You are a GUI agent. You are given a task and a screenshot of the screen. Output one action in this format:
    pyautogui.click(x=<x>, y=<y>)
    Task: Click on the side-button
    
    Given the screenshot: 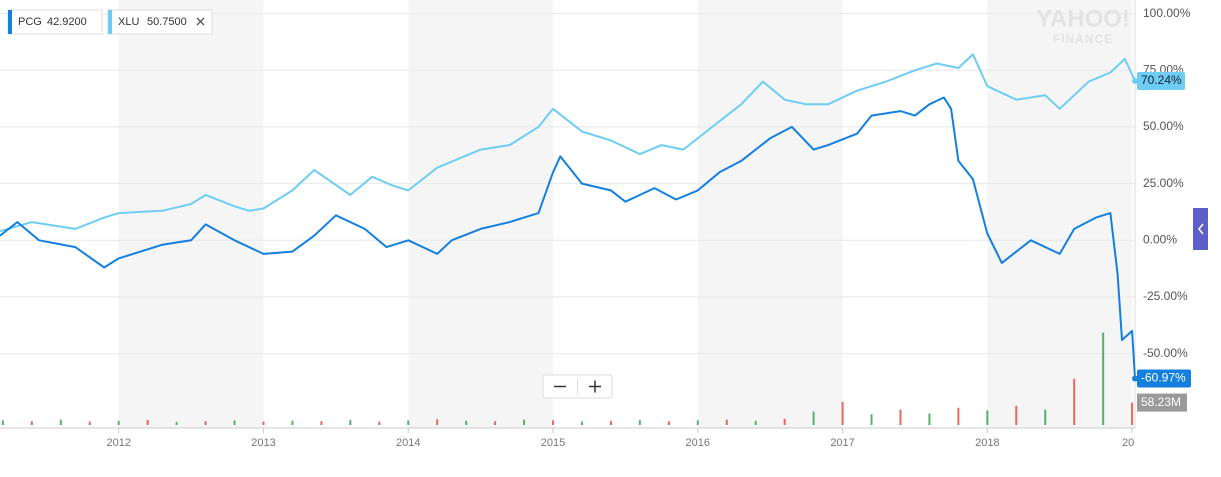 What is the action you would take?
    pyautogui.click(x=1200, y=229)
    